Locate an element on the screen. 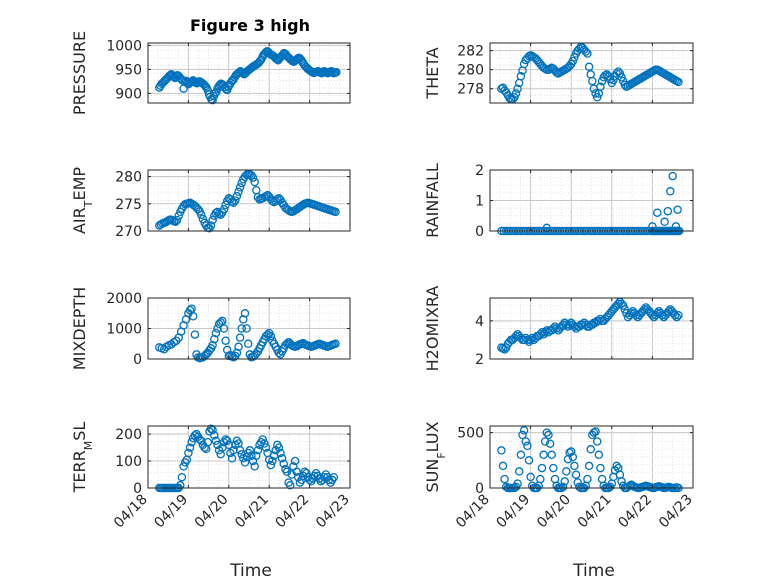  x-tick-label: 04/18 is located at coordinates (131, 512).